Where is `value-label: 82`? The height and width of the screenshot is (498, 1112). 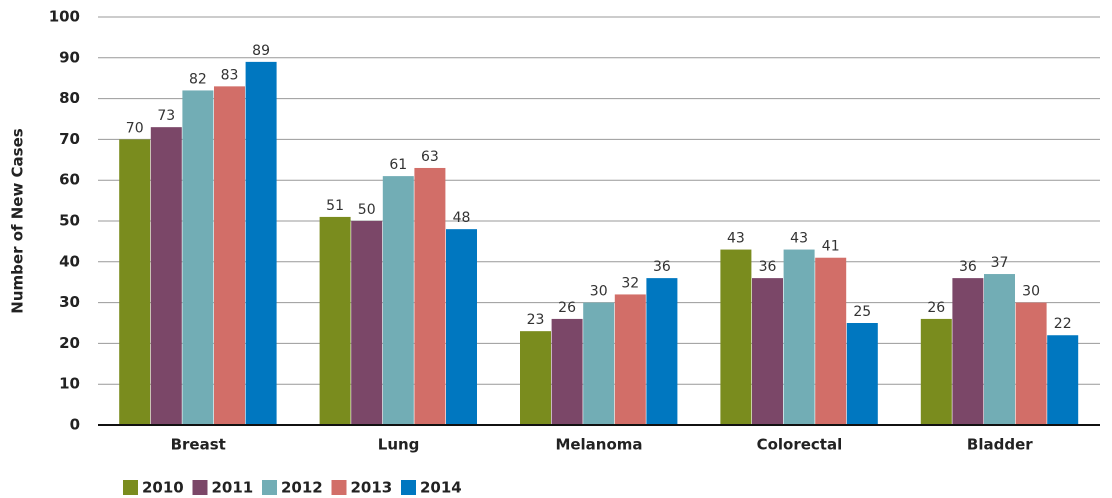
value-label: 82 is located at coordinates (198, 79).